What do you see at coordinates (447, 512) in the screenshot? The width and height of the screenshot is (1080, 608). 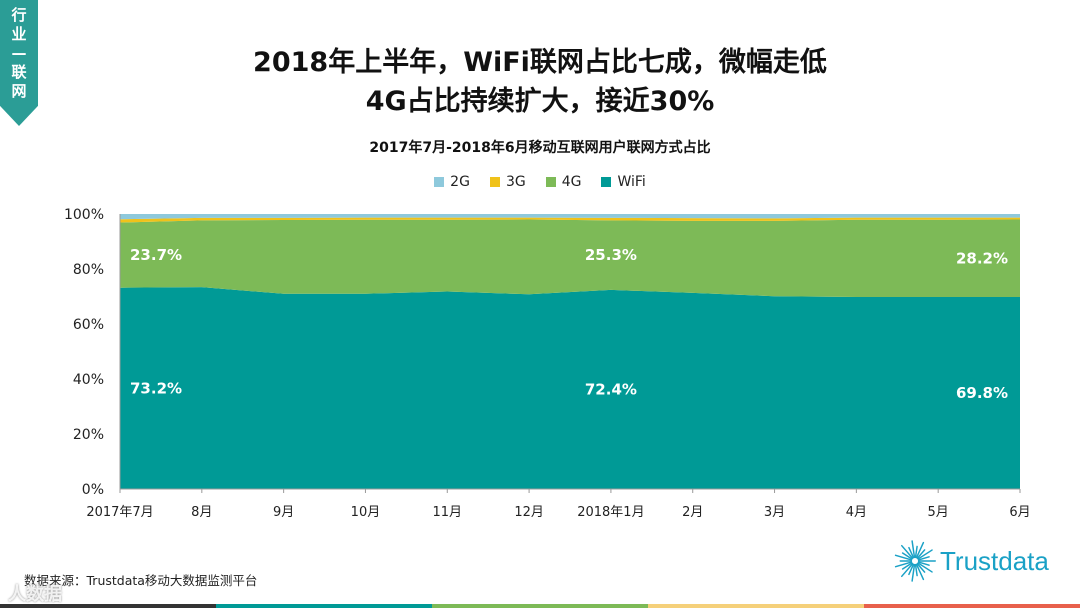 I see `x-tick-label: 11月` at bounding box center [447, 512].